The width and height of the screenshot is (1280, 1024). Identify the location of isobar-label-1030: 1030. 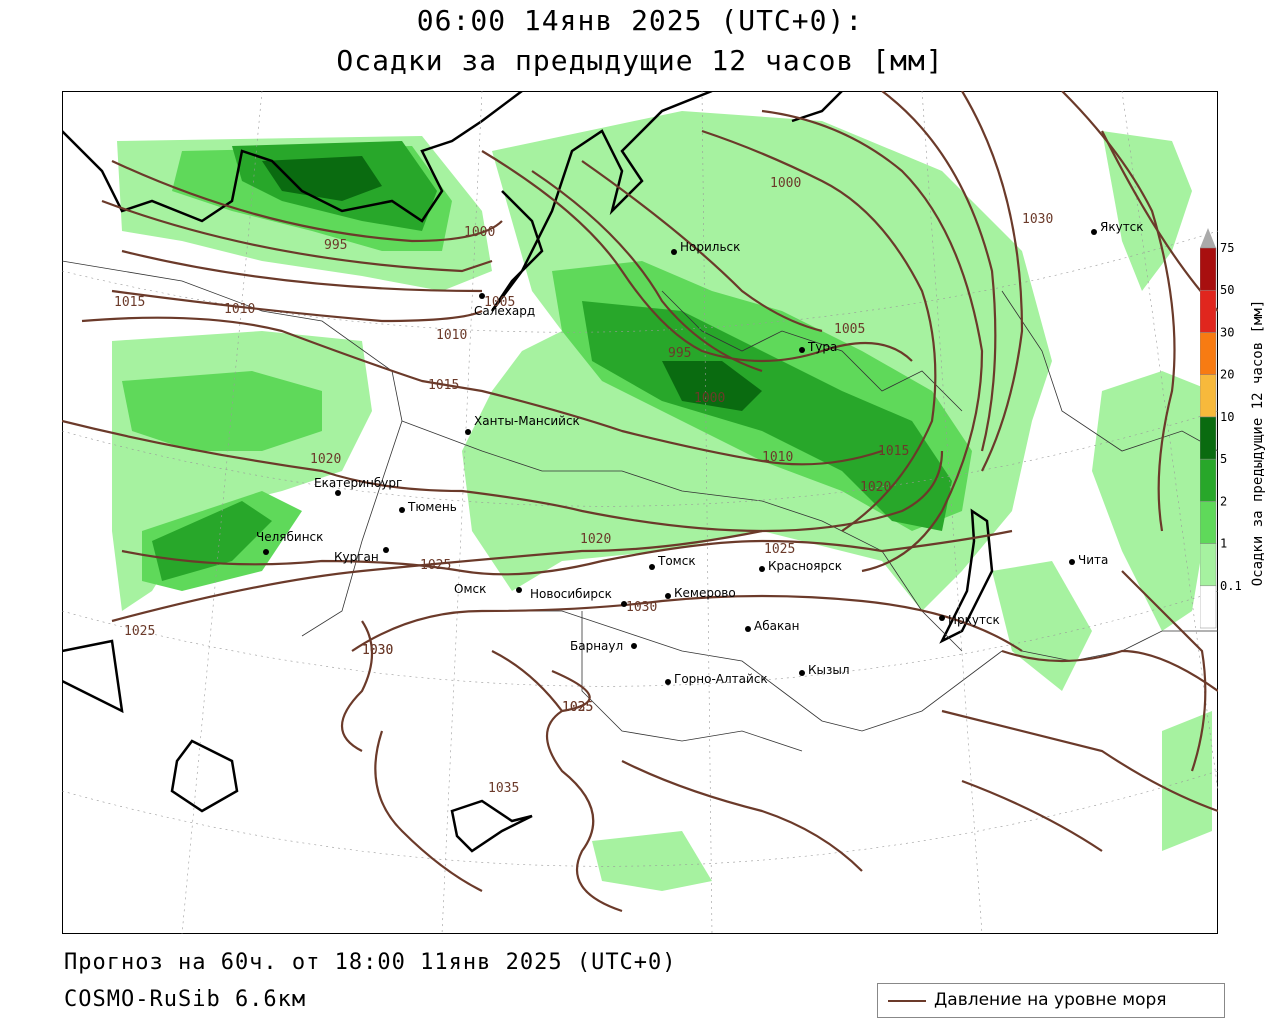
(377, 650).